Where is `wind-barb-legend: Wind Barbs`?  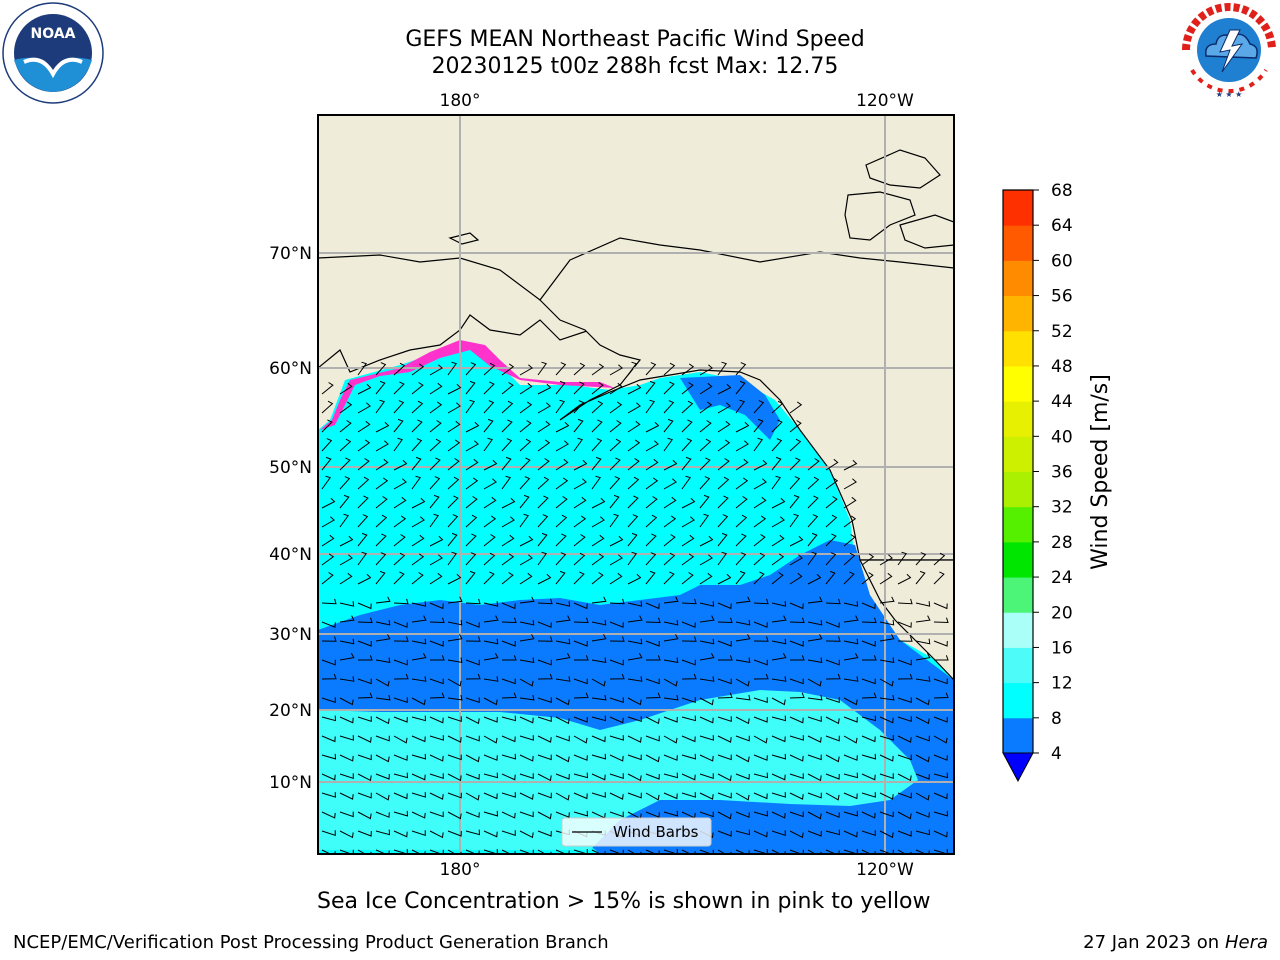 wind-barb-legend: Wind Barbs is located at coordinates (636, 832).